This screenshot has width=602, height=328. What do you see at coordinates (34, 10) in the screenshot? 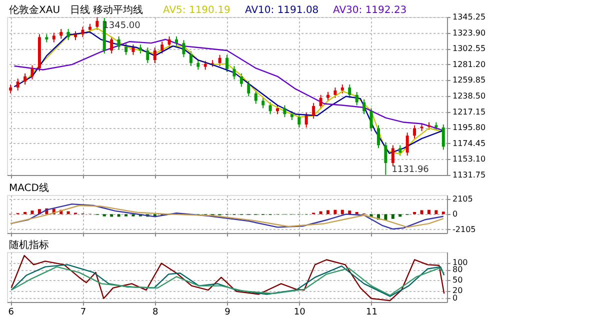
I see `chart-title: 伦敦金XAU` at bounding box center [34, 10].